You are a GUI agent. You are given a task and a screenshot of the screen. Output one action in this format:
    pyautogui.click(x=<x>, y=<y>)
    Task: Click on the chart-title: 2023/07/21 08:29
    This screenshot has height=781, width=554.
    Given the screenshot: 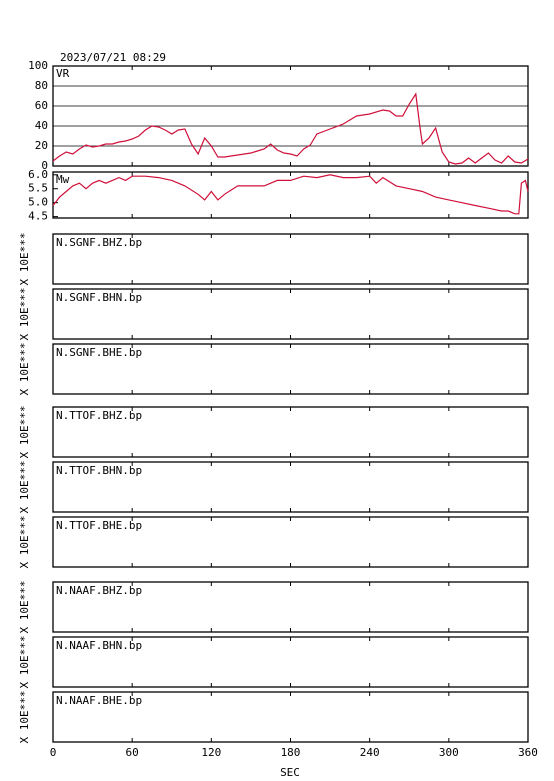 What is the action you would take?
    pyautogui.click(x=113, y=57)
    